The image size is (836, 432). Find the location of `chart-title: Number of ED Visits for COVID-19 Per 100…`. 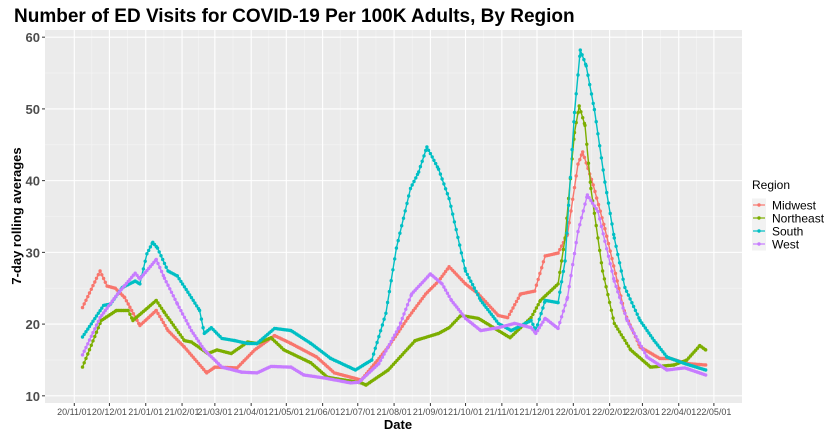

chart-title: Number of ED Visits for COVID-19 Per 100… is located at coordinates (294, 16).